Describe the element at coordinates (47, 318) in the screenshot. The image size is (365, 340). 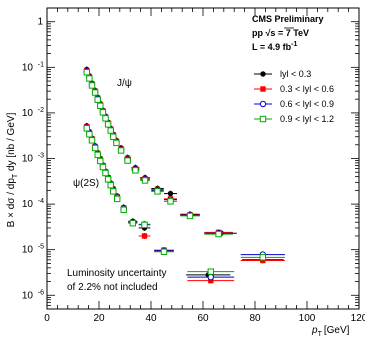
I see `x-tick-label: 0` at that location.